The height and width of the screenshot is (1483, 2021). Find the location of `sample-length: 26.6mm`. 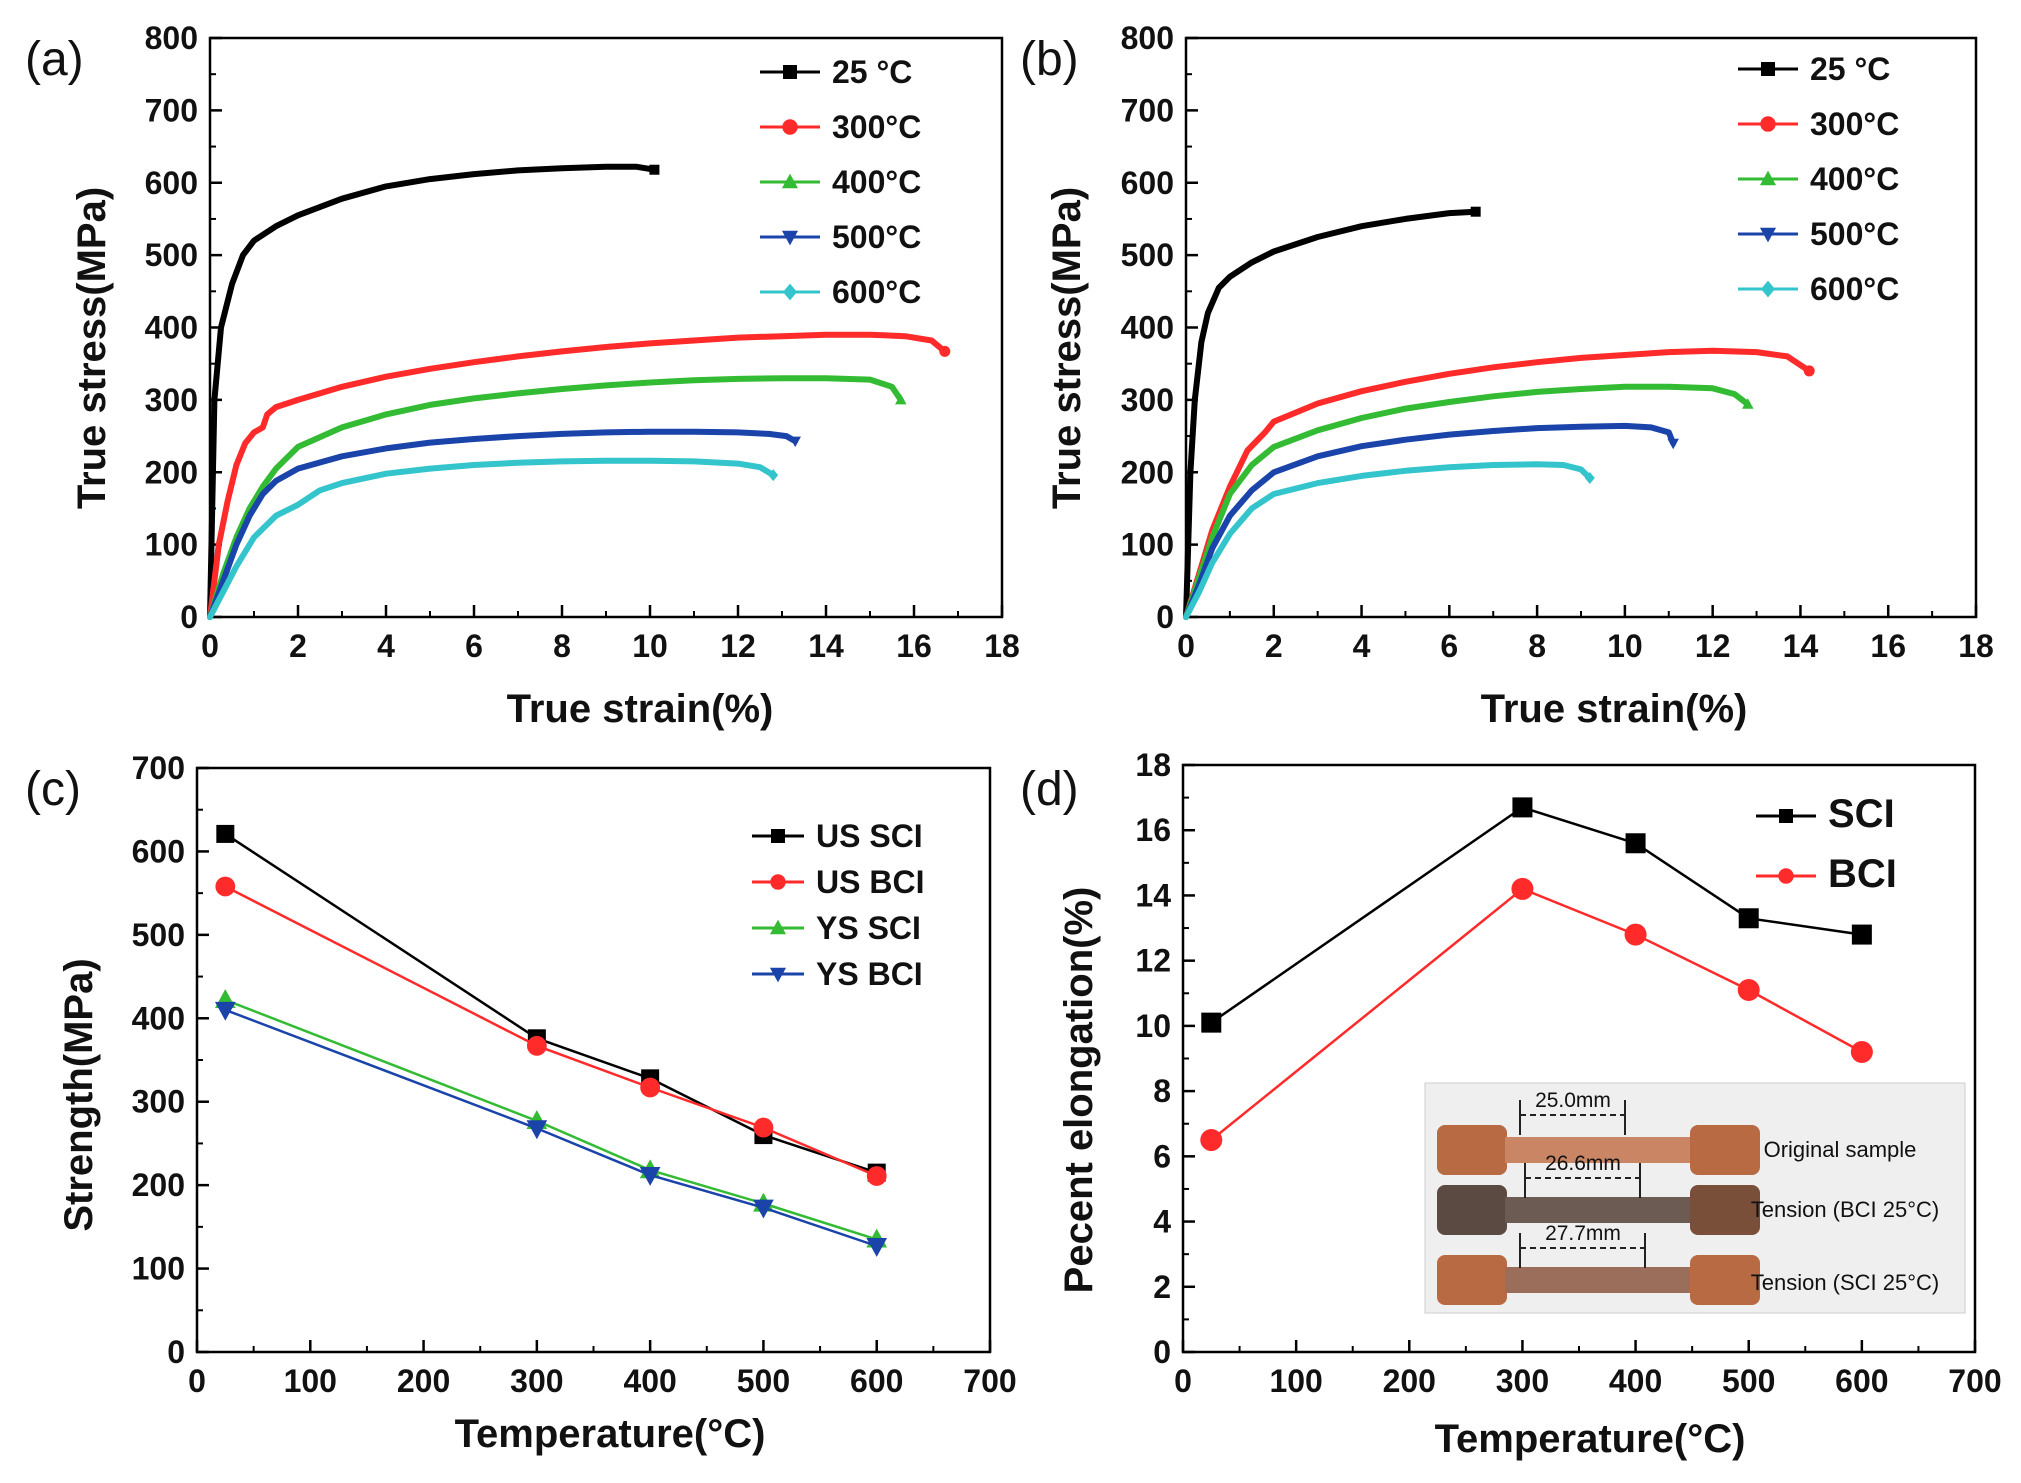

sample-length: 26.6mm is located at coordinates (1583, 1163).